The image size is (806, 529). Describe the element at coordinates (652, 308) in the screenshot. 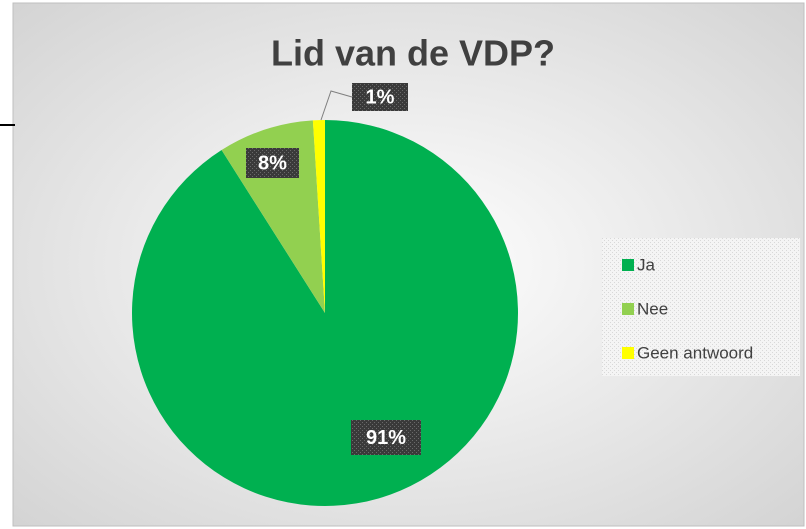

I see `legend-label: Nee` at that location.